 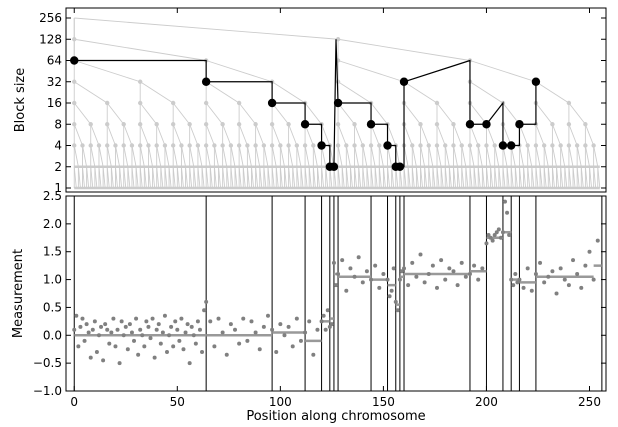 What do you see at coordinates (58, 167) in the screenshot?
I see `tree-y-tick-label: 2` at bounding box center [58, 167].